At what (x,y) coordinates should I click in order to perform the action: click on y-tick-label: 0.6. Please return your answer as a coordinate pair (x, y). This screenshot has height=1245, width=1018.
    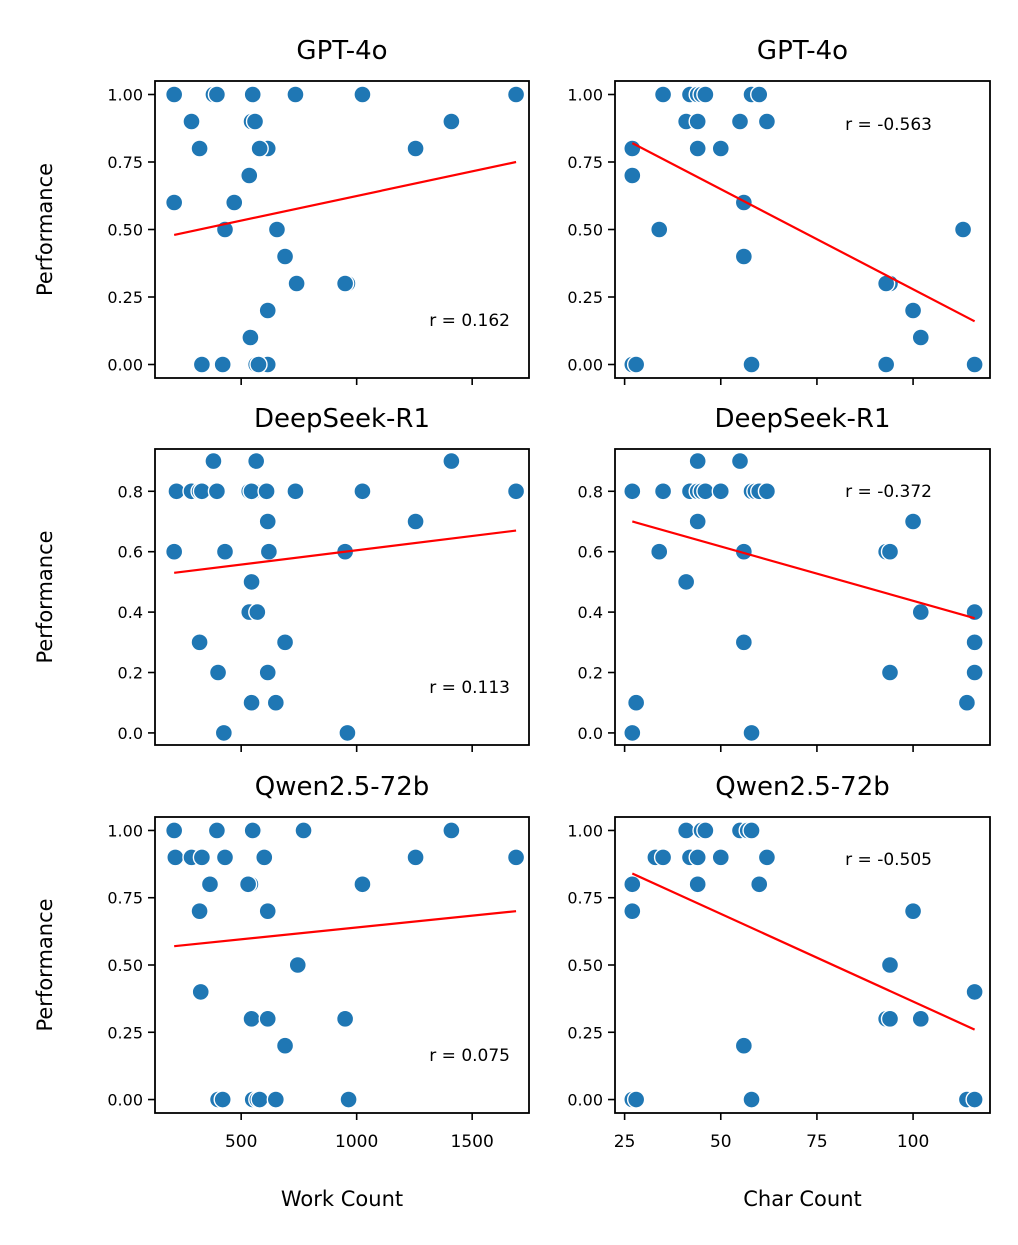
    Looking at the image, I should click on (130, 552).